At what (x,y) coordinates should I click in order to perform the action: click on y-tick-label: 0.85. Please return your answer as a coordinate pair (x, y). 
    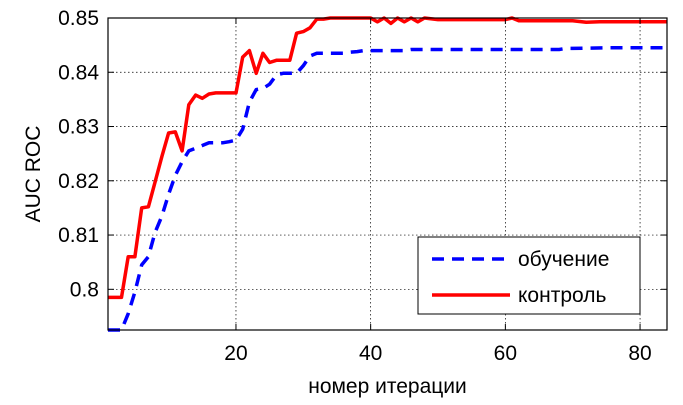
    Looking at the image, I should click on (78, 18).